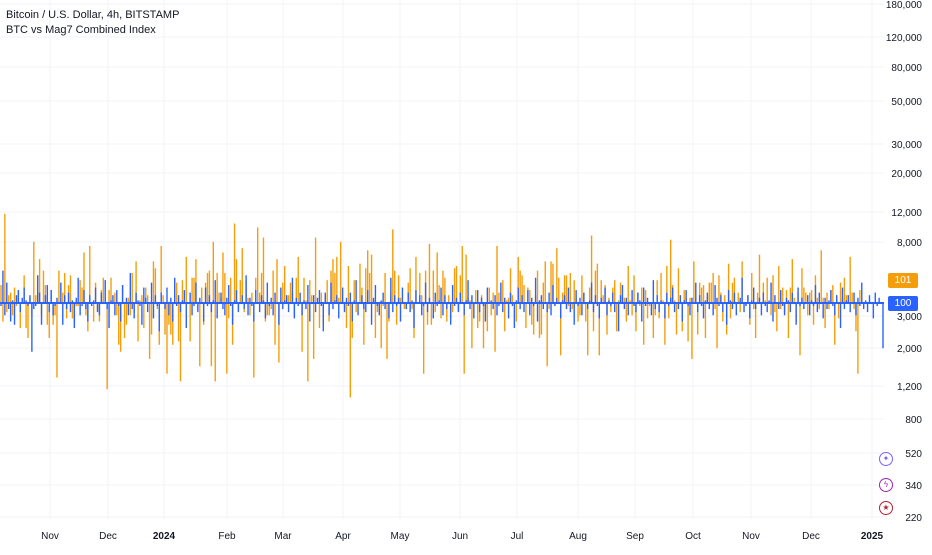 The width and height of the screenshot is (932, 555). Describe the element at coordinates (909, 243) in the screenshot. I see `y-tick-label: 8,000` at that location.